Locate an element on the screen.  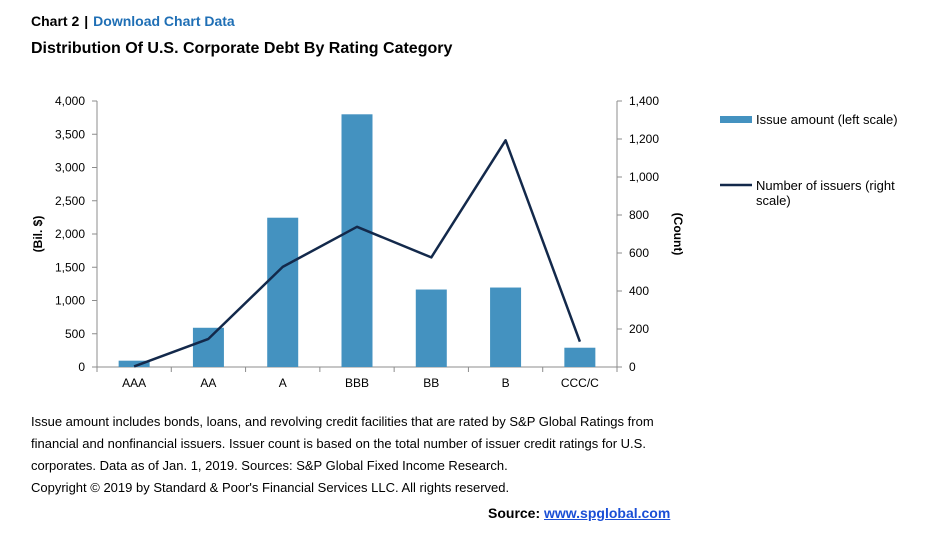
y-axis-left-tick-label: 4,000 is located at coordinates (70, 101).